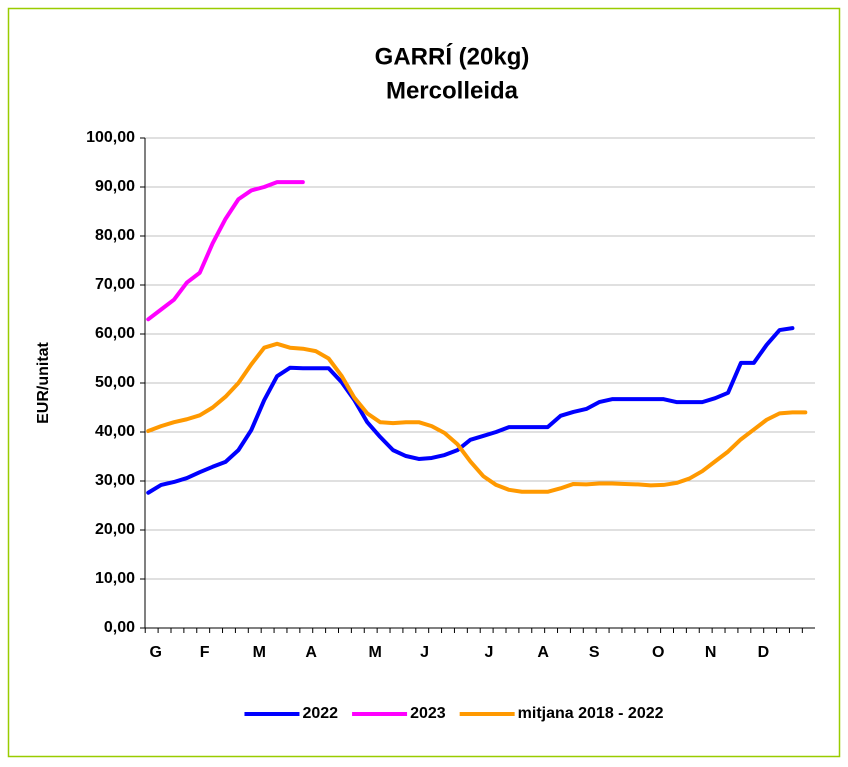 Image resolution: width=848 pixels, height=767 pixels. What do you see at coordinates (115, 480) in the screenshot?
I see `y-tick-label: 30,00` at bounding box center [115, 480].